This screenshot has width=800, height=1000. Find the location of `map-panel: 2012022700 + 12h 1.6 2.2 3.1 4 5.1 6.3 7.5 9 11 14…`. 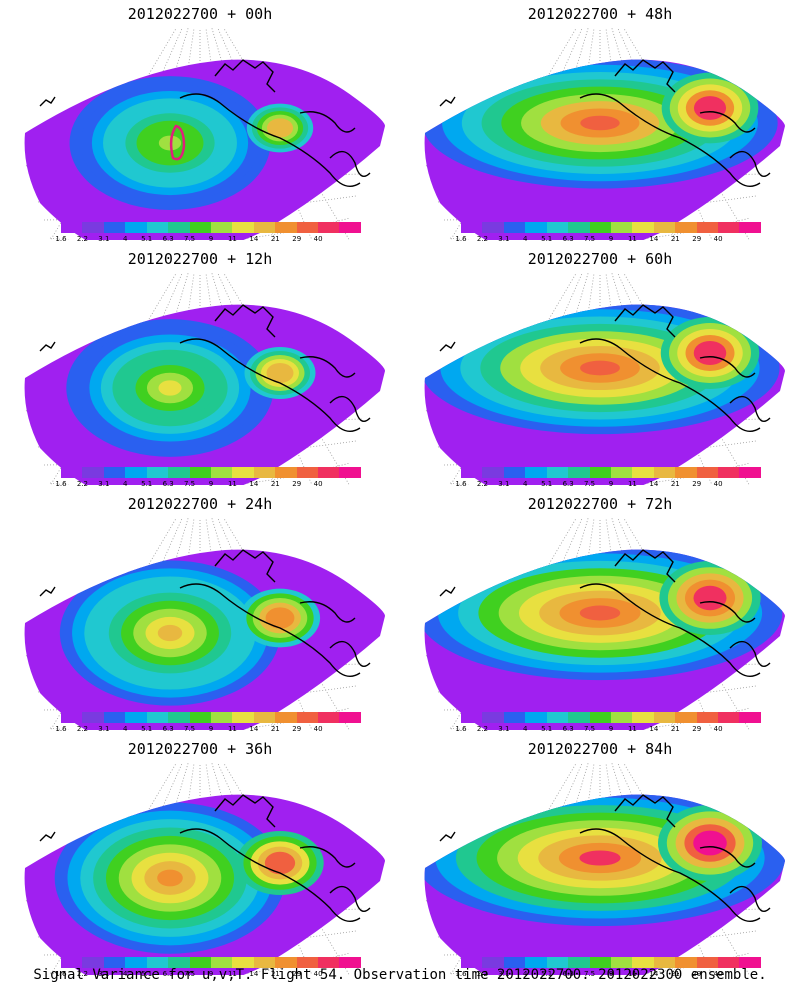

map-panel: 2012022700 + 12h 1.6 2.2 3.1 4 5.1 6.3 7.5 9 11 14… is located at coordinates (200, 370).